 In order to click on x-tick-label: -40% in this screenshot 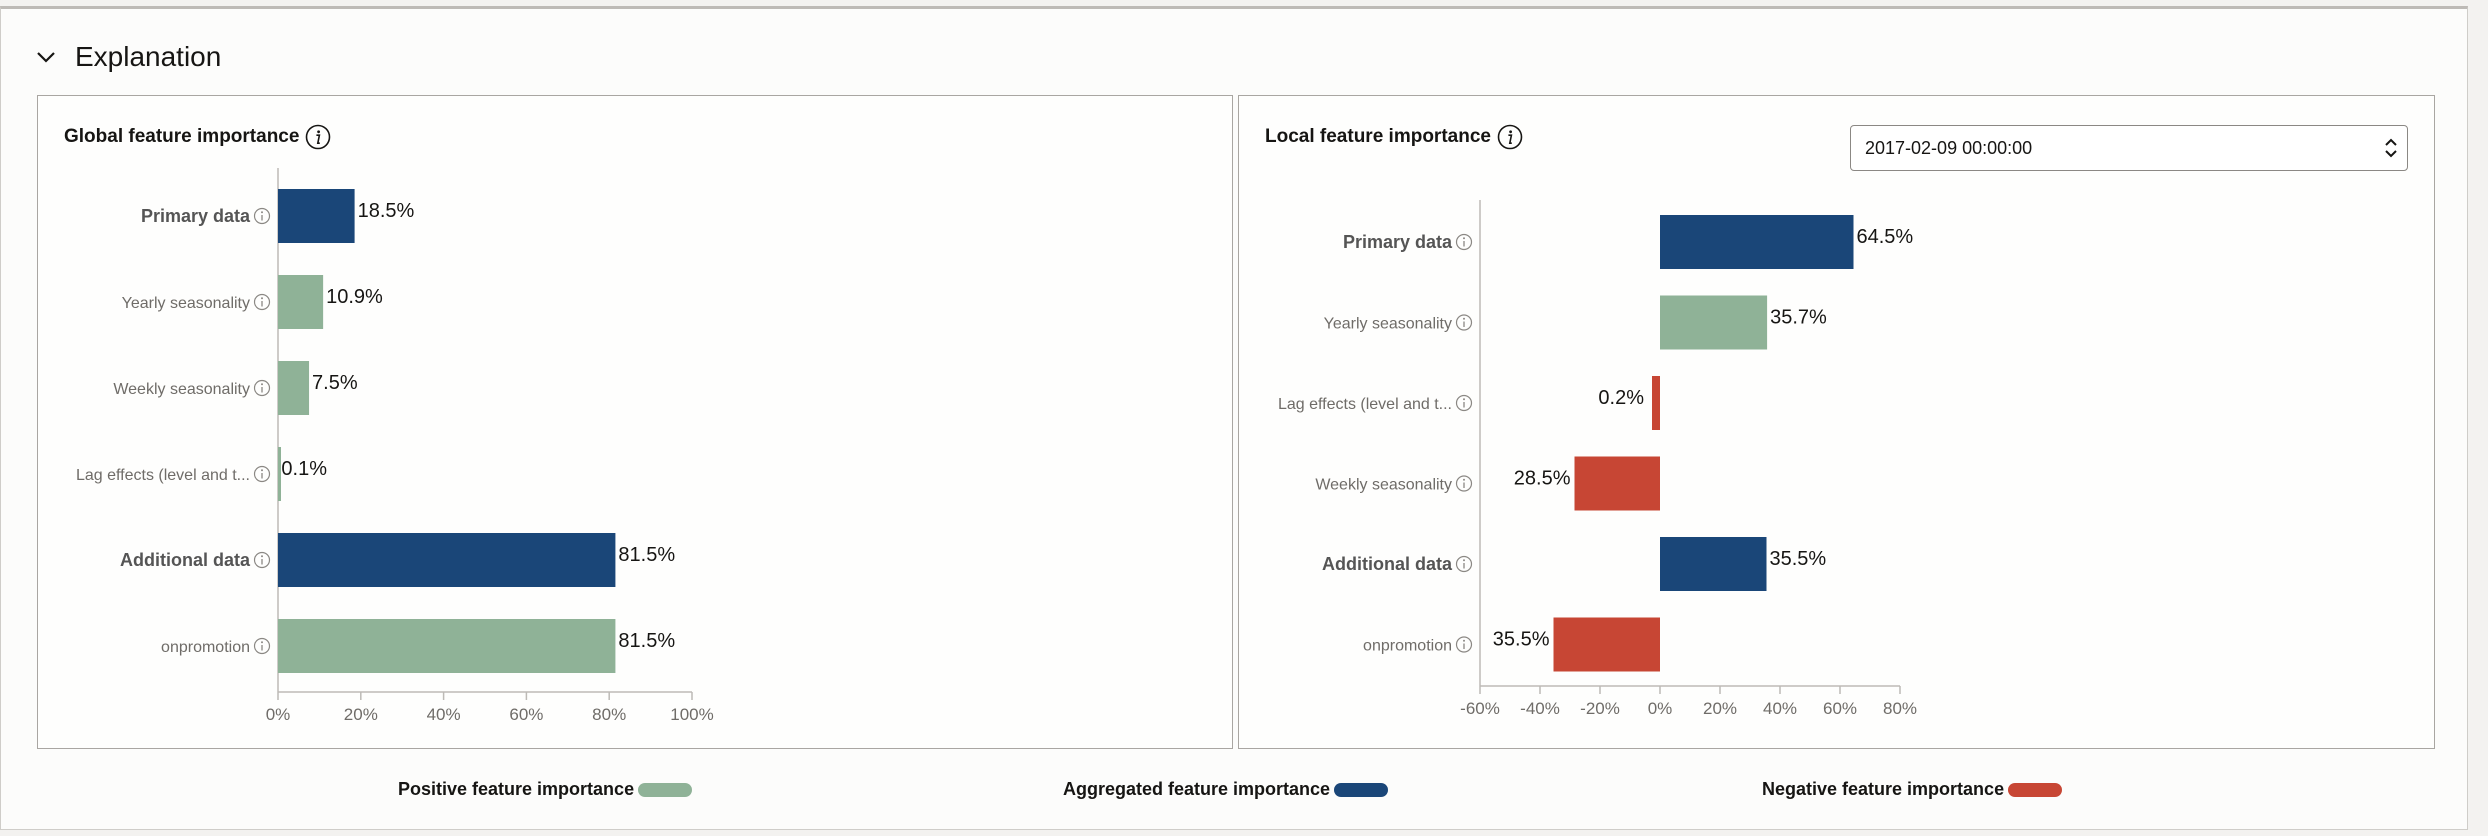, I will do `click(1540, 708)`.